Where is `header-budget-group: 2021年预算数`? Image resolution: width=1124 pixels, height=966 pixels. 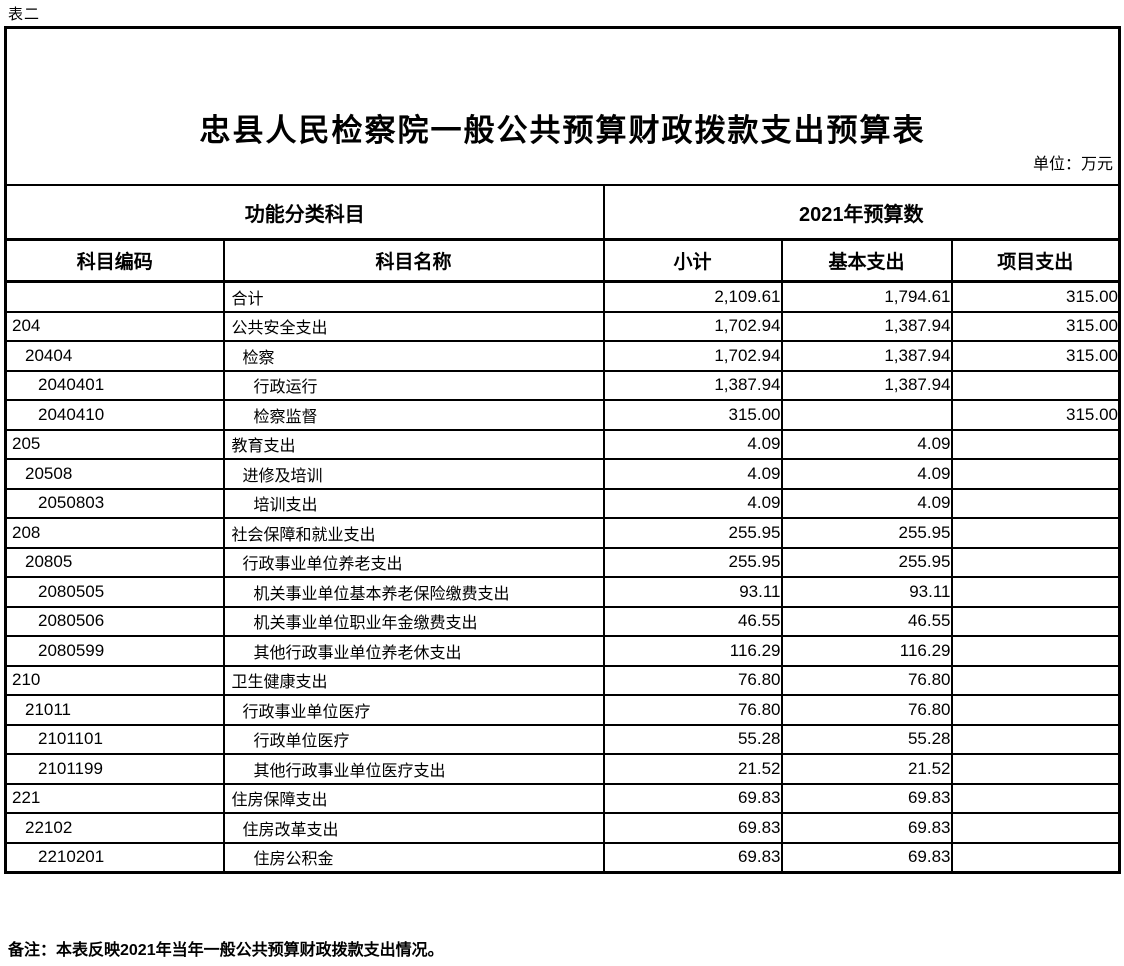 header-budget-group: 2021年预算数 is located at coordinates (861, 212).